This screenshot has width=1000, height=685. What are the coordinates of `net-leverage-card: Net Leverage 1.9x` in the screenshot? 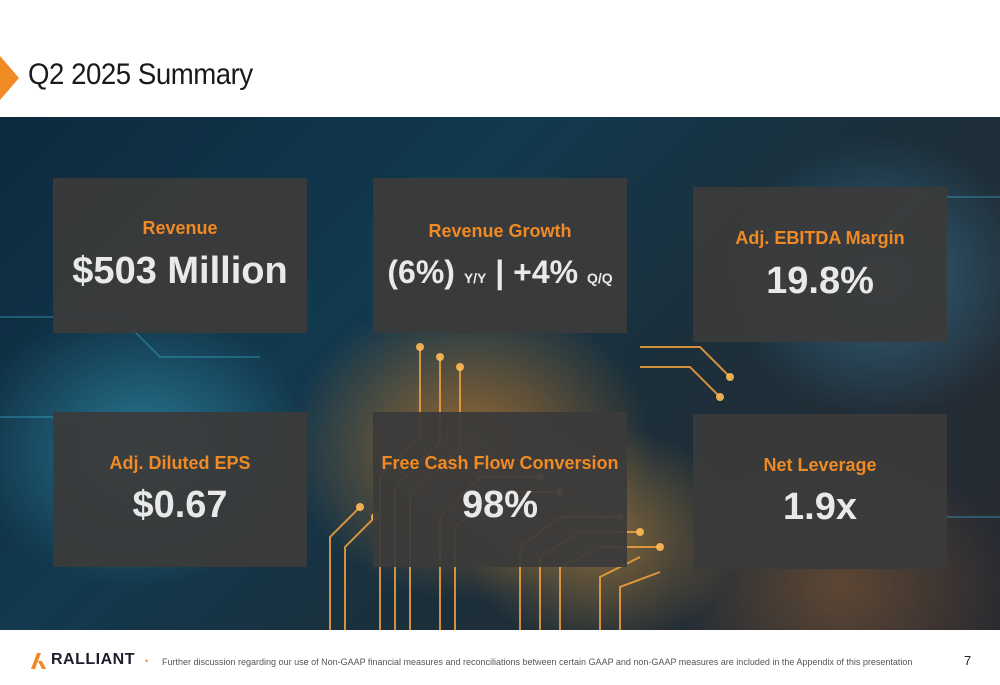 It's located at (820, 491).